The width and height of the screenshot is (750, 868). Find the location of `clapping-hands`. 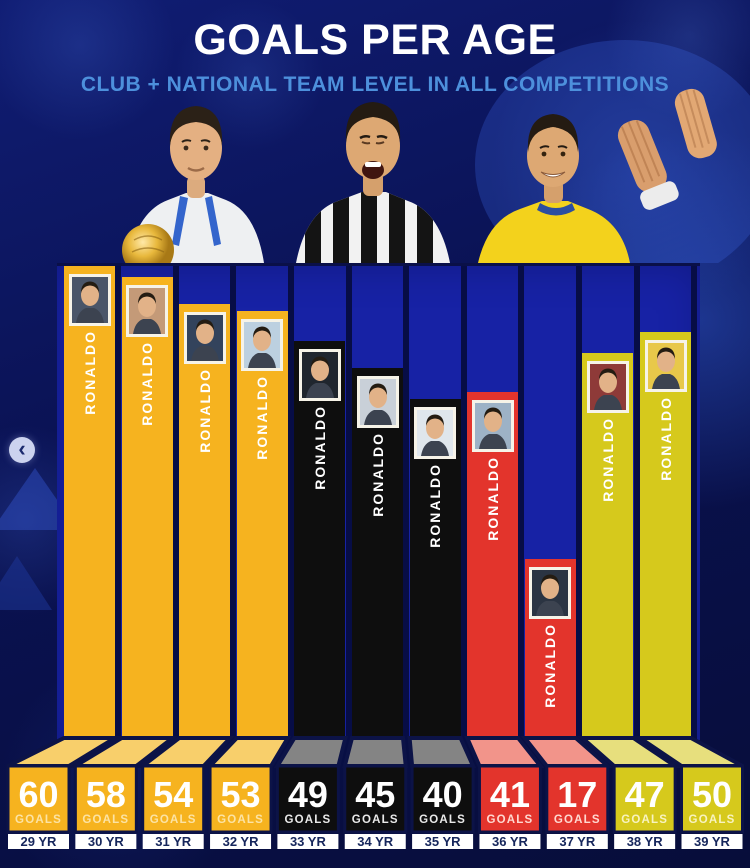

clapping-hands is located at coordinates (667, 149).